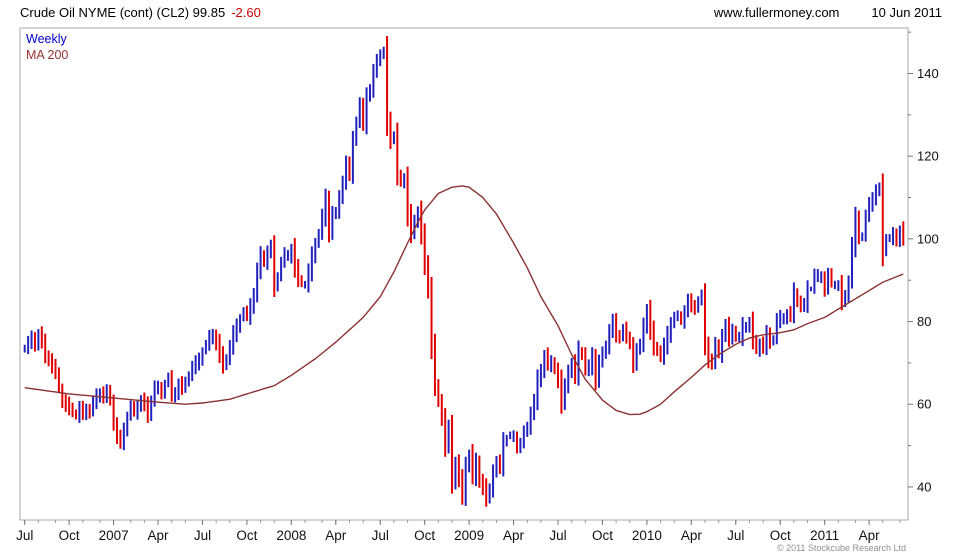 This screenshot has height=560, width=960. Describe the element at coordinates (841, 548) in the screenshot. I see `copyright-text: © 2011 Stockcube Research Ltd` at that location.